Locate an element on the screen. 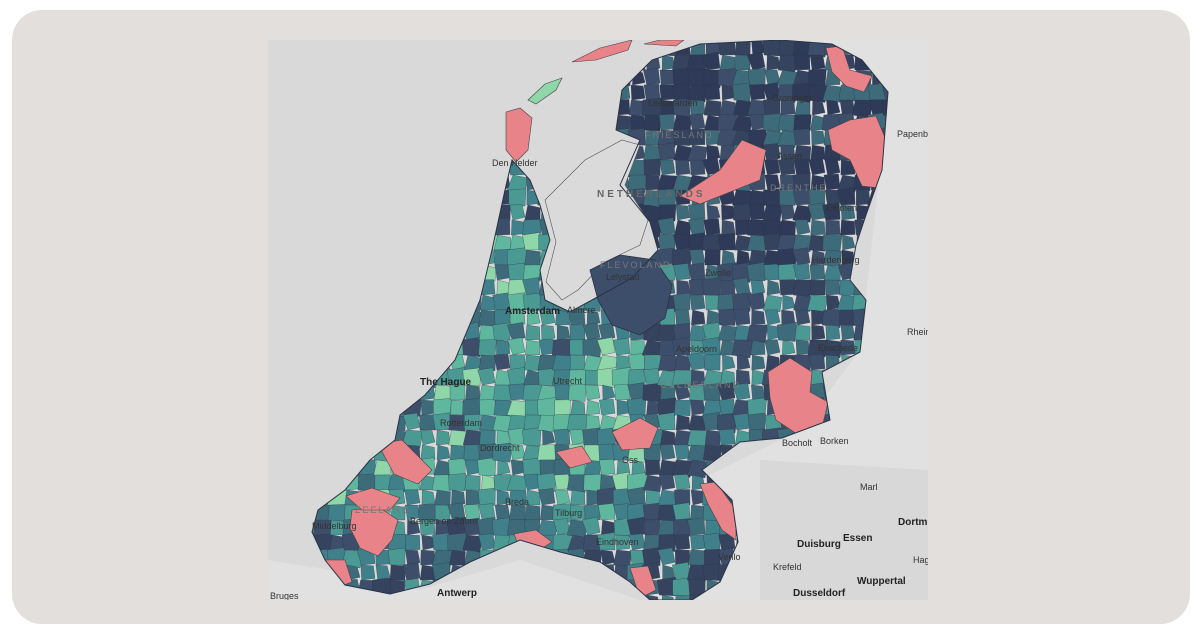 The height and width of the screenshot is (634, 1202). place-label: Utrecht is located at coordinates (568, 381).